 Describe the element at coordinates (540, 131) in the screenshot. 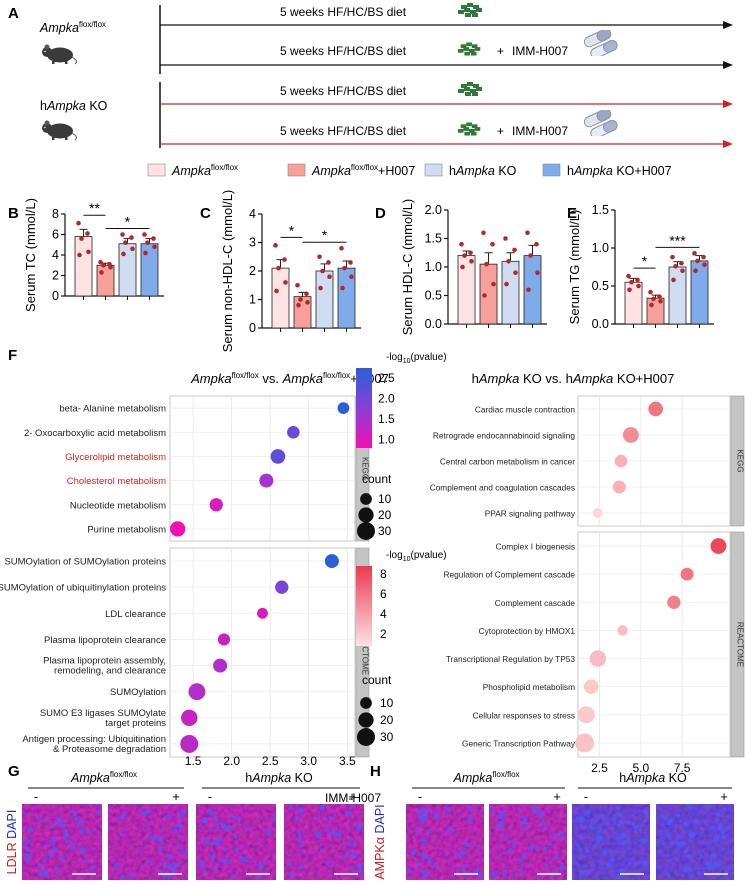

I see `svg-text: IMM-H007` at that location.